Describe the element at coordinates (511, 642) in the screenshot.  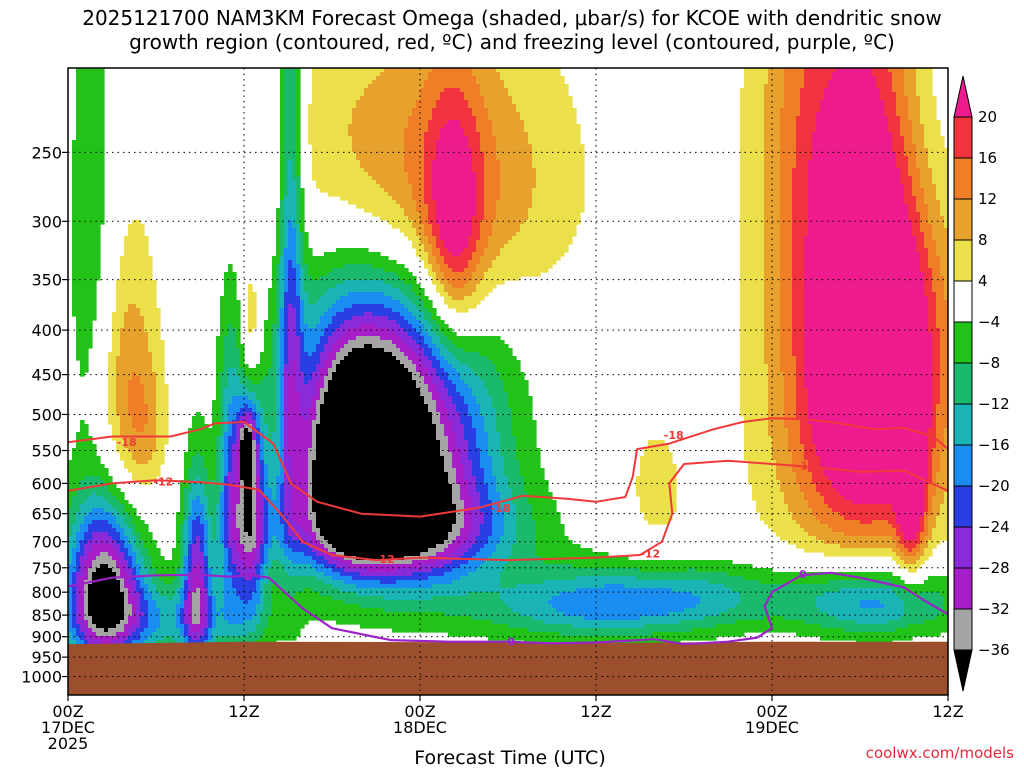
I see `contour-label: 0` at that location.